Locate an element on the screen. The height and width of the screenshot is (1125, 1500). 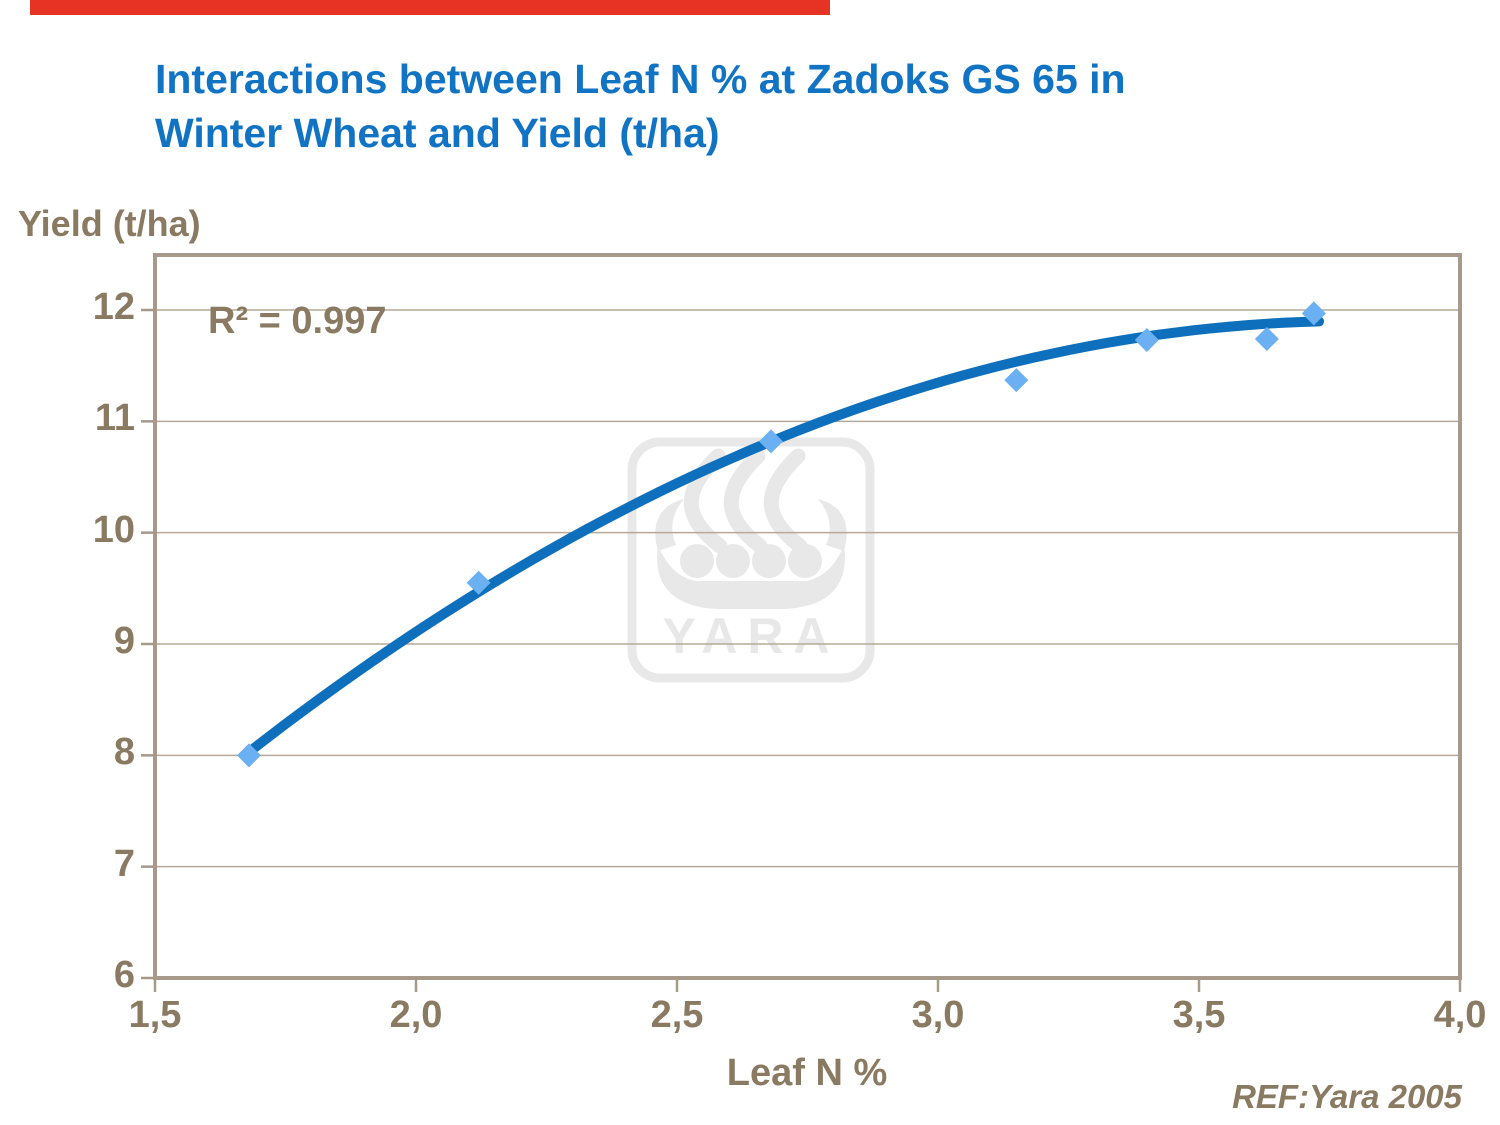
y-tick-label: 10 is located at coordinates (113, 529).